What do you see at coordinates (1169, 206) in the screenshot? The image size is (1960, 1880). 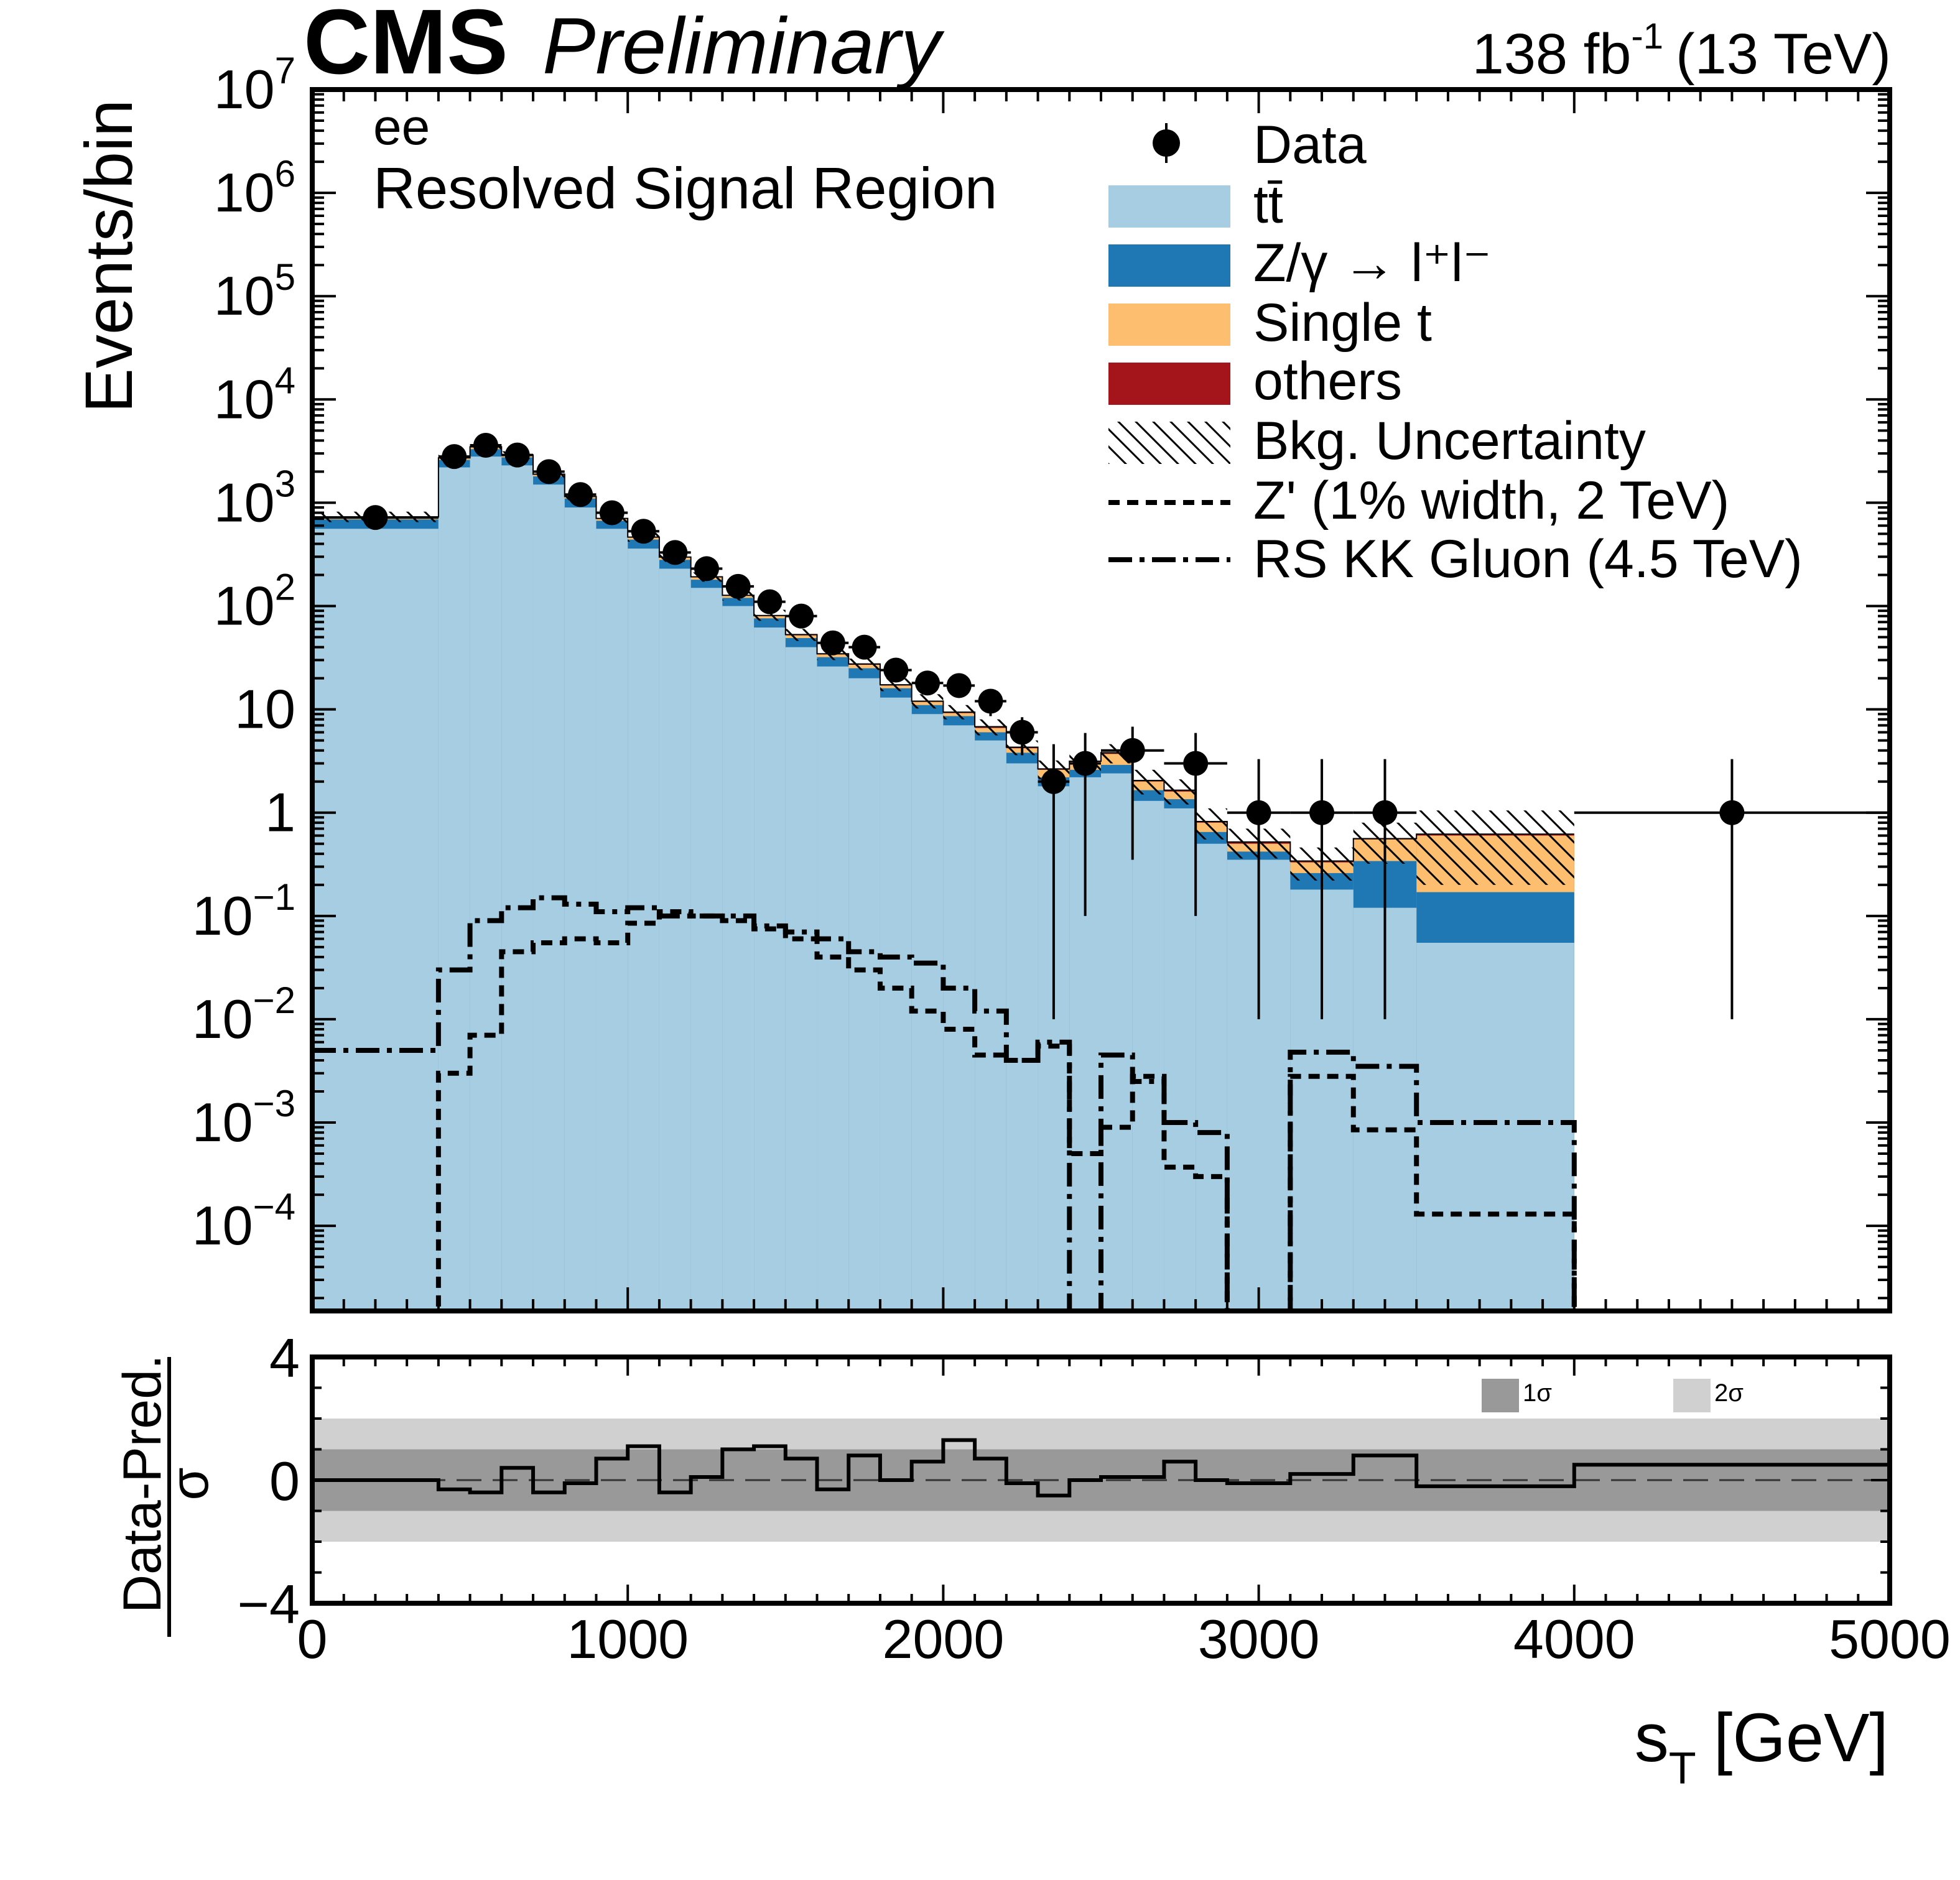 I see `legend-ttbar-swatch` at bounding box center [1169, 206].